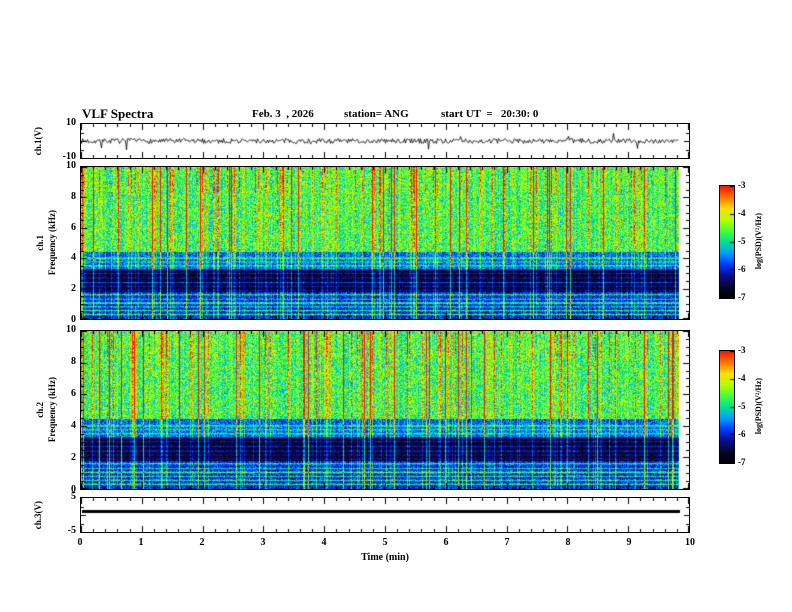 This screenshot has width=792, height=612. What do you see at coordinates (73, 196) in the screenshot?
I see `spec1-ytick: 8` at bounding box center [73, 196].